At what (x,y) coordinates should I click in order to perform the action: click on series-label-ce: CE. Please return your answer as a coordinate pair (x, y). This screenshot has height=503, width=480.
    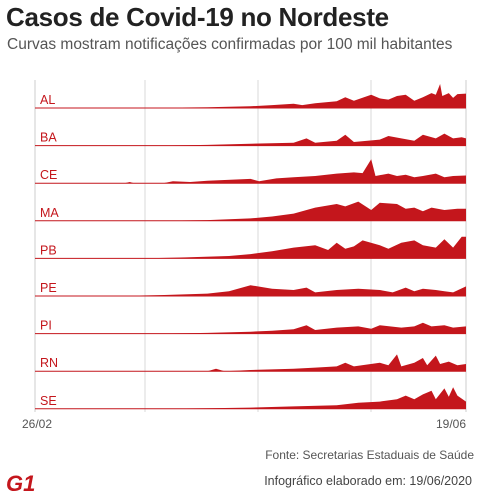
    Looking at the image, I should click on (48, 175).